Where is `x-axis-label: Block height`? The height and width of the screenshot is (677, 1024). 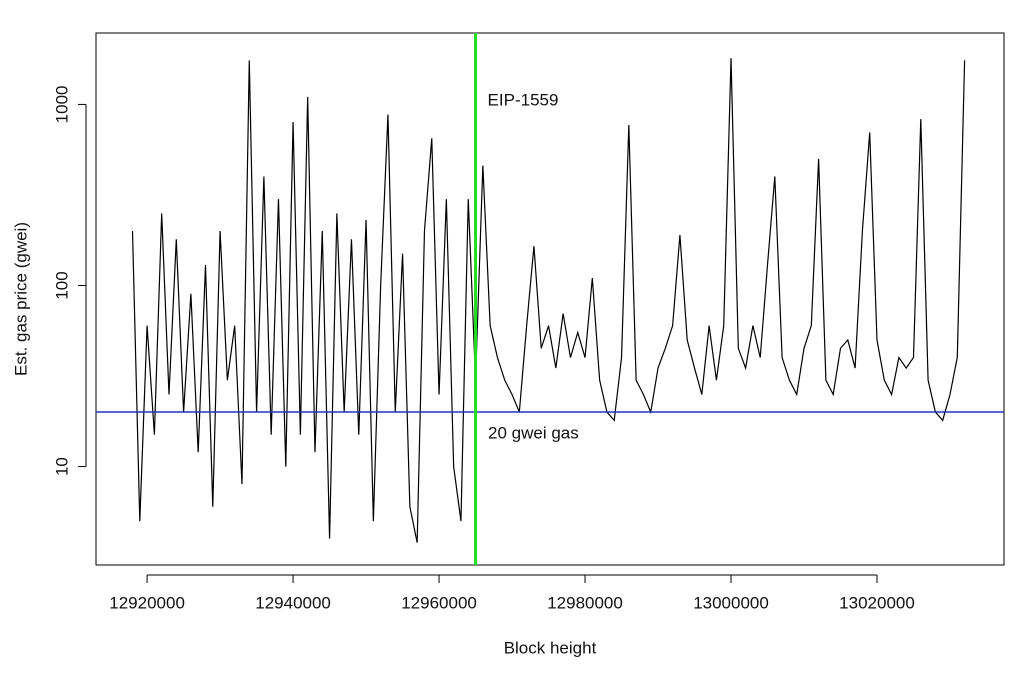
x-axis-label: Block height is located at coordinates (550, 647).